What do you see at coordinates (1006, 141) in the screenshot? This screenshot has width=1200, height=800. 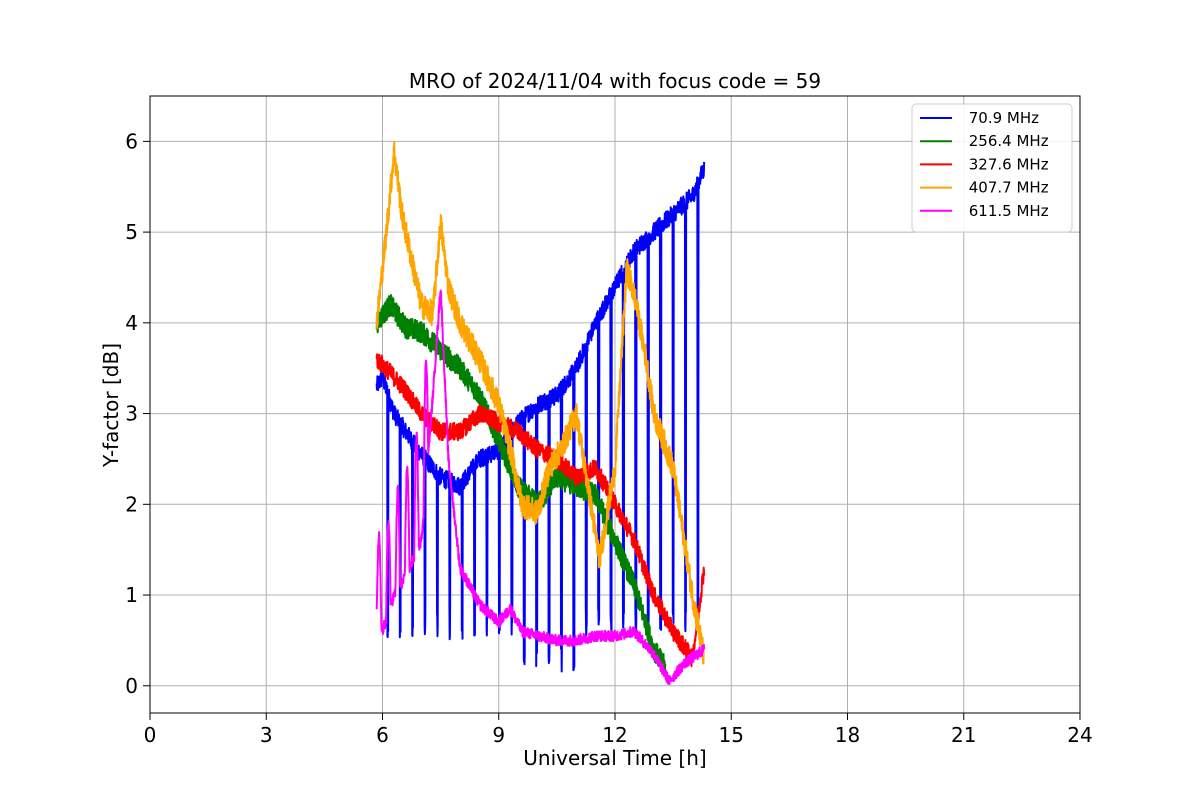 I see `legend-label: 256.4 MHz` at bounding box center [1006, 141].